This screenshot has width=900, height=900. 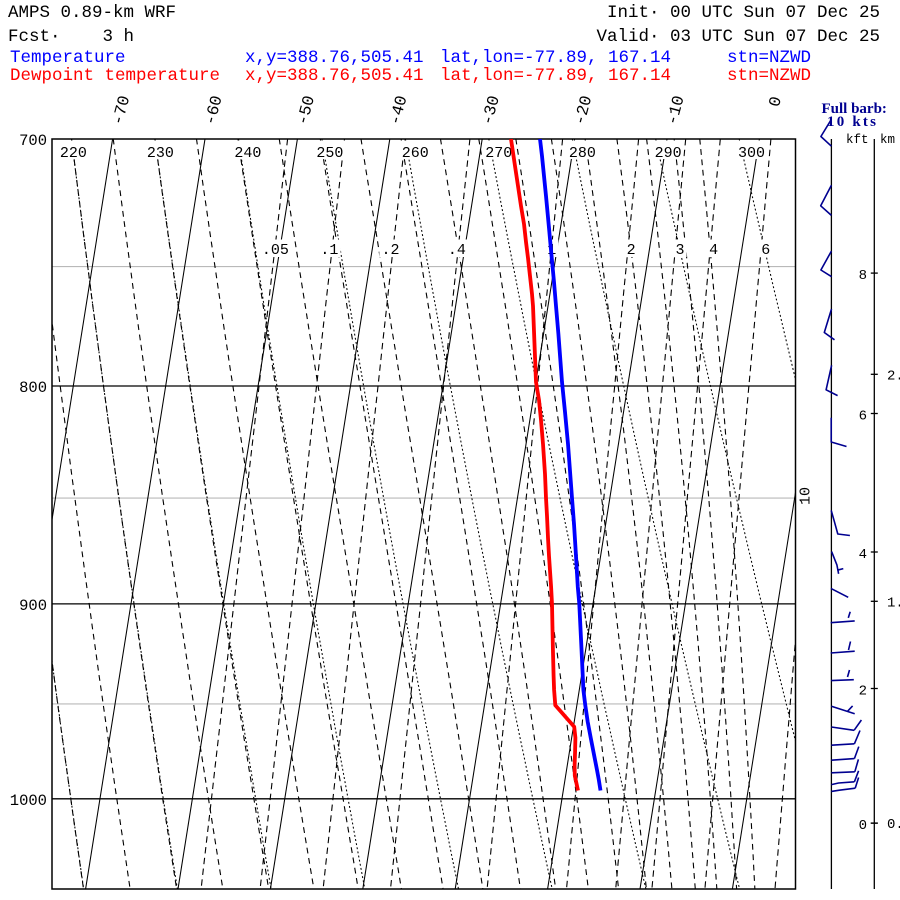 I want to click on svg-text: 0., so click(x=893, y=825).